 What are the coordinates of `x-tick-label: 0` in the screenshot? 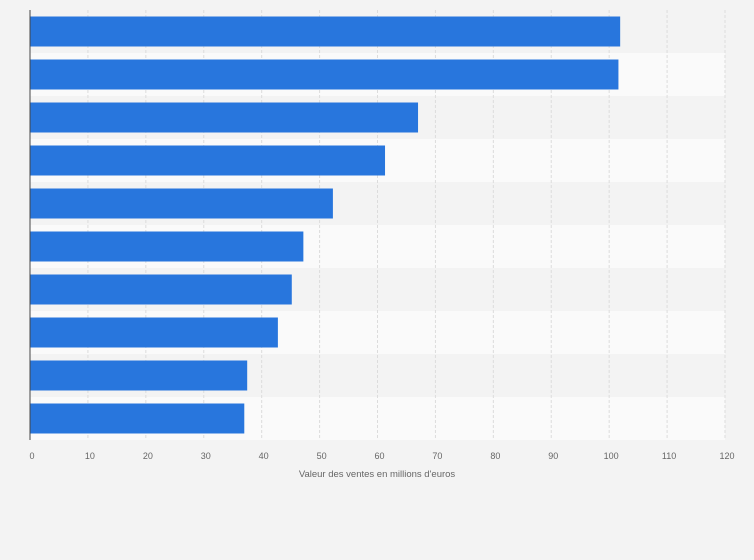 It's located at (31, 456).